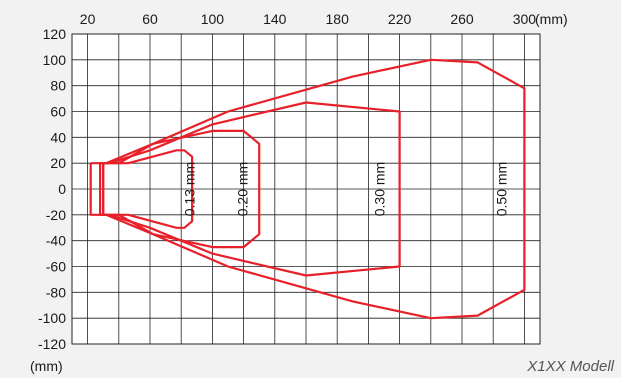  What do you see at coordinates (570, 366) in the screenshot?
I see `model-caption: X1XX Modell` at bounding box center [570, 366].